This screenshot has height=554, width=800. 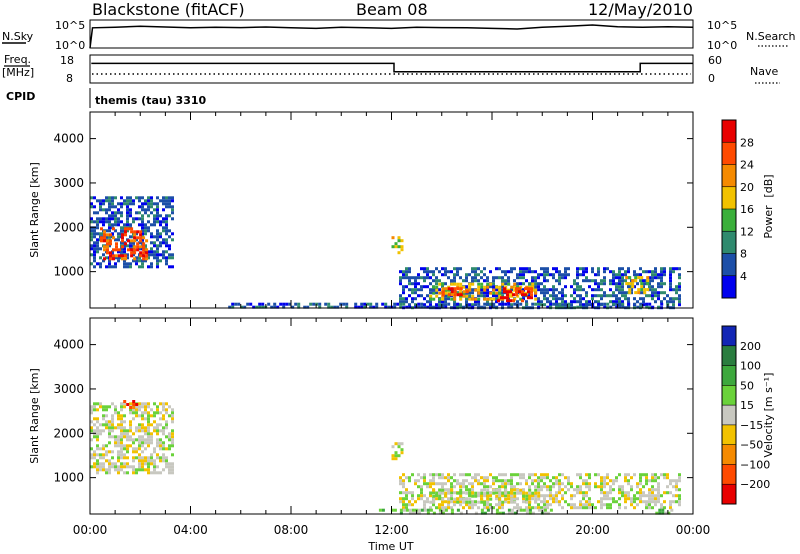 What do you see at coordinates (17, 59) in the screenshot?
I see `freq-label: Freq.` at bounding box center [17, 59].